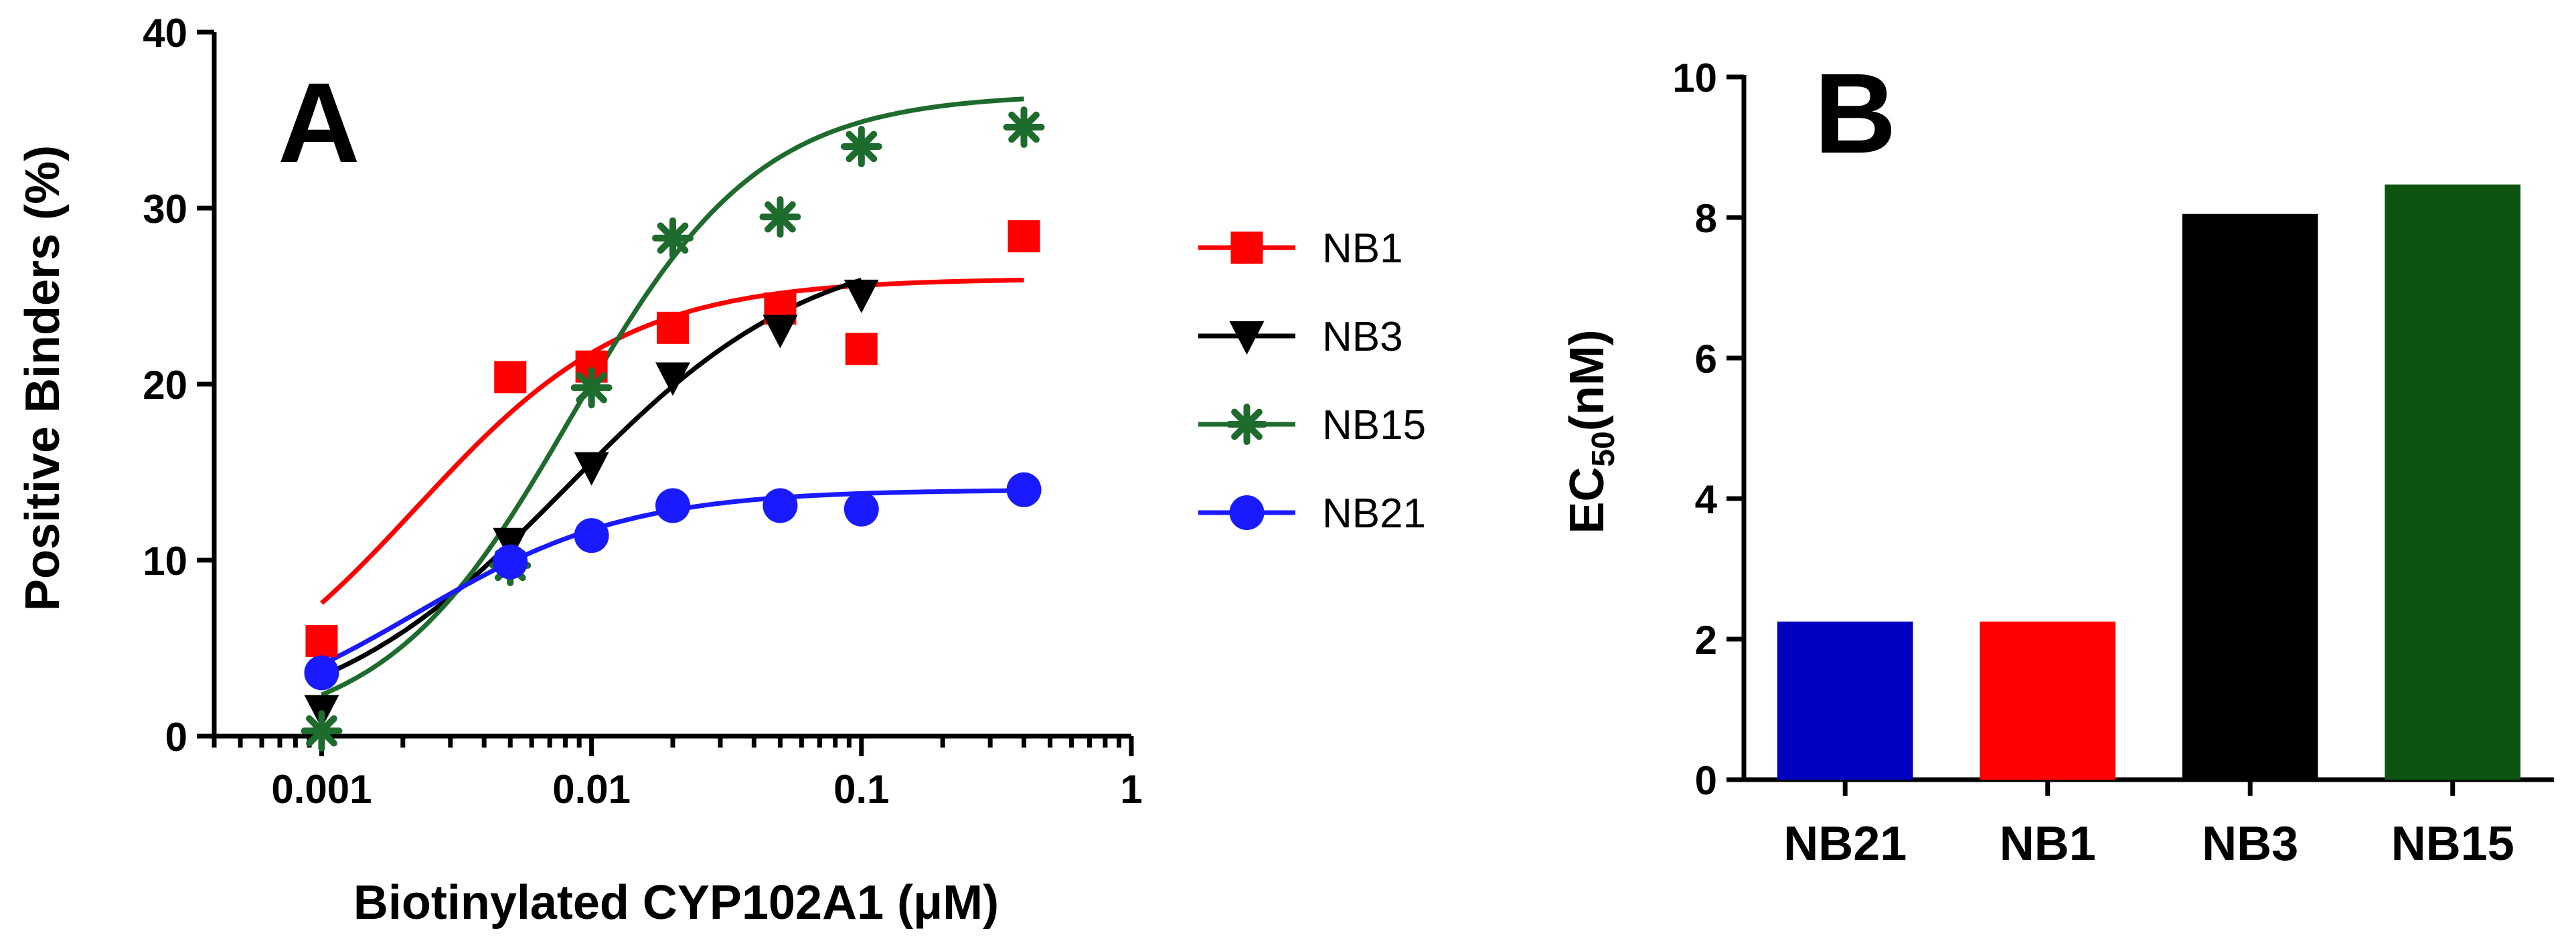  I want to click on x-tick-label: 1, so click(1131, 790).